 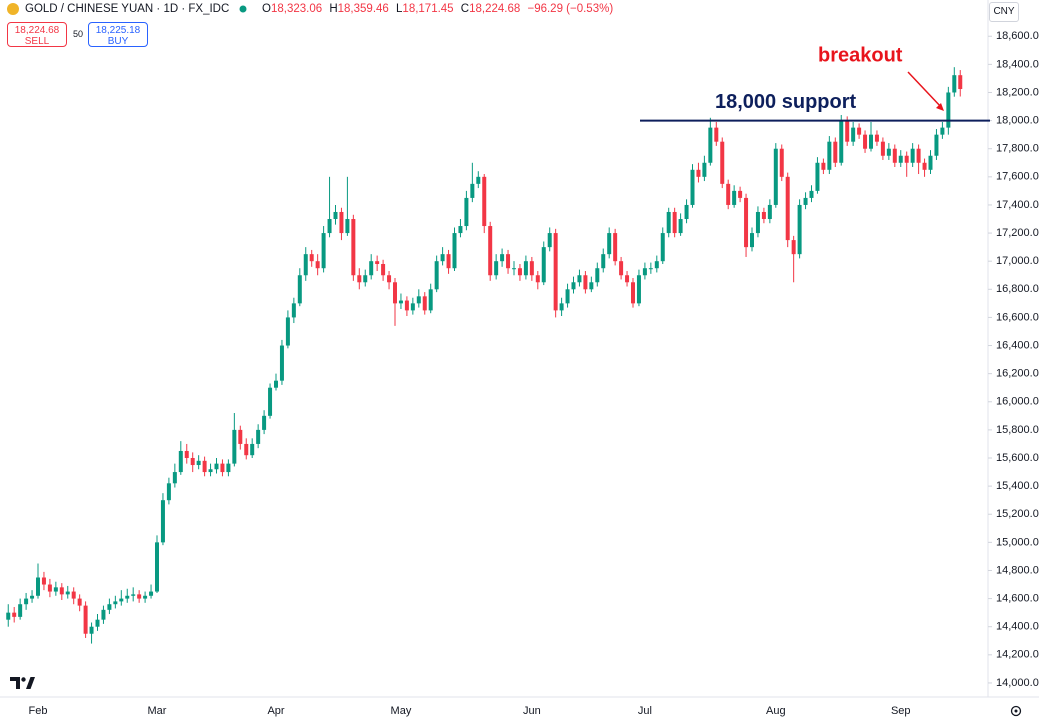 What do you see at coordinates (243, 9) in the screenshot?
I see `market-status-dot` at bounding box center [243, 9].